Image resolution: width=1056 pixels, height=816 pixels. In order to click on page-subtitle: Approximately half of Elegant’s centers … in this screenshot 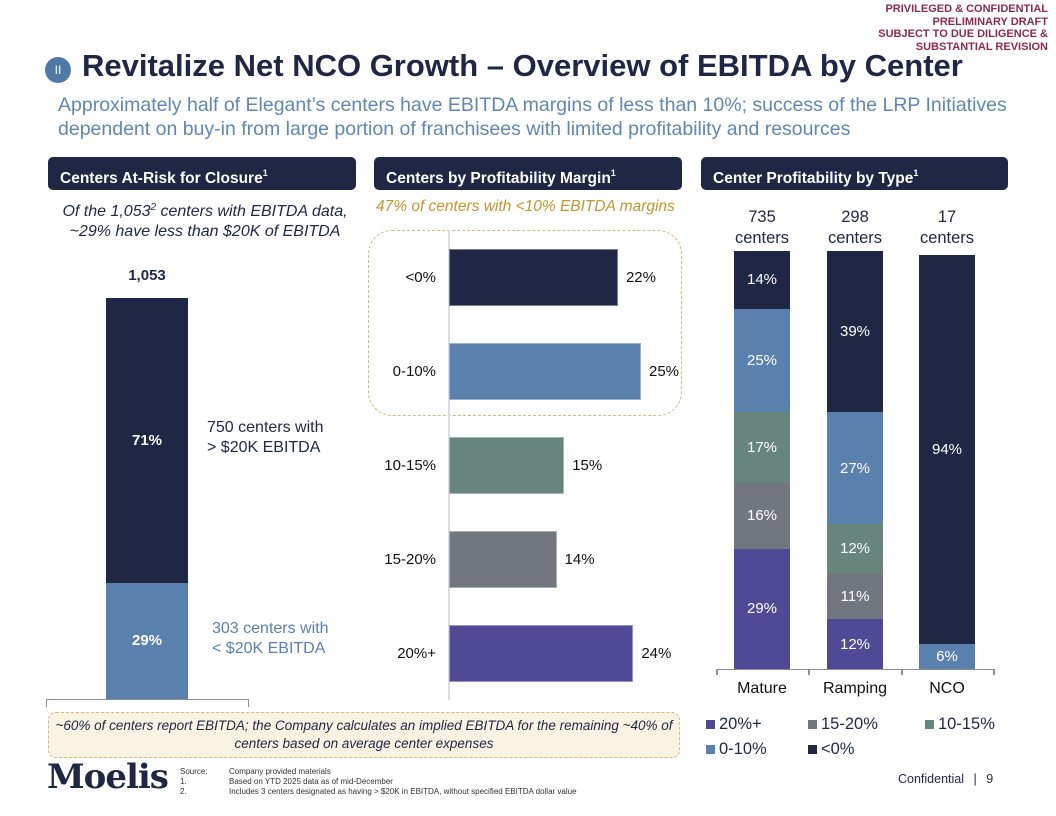, I will do `click(532, 117)`.